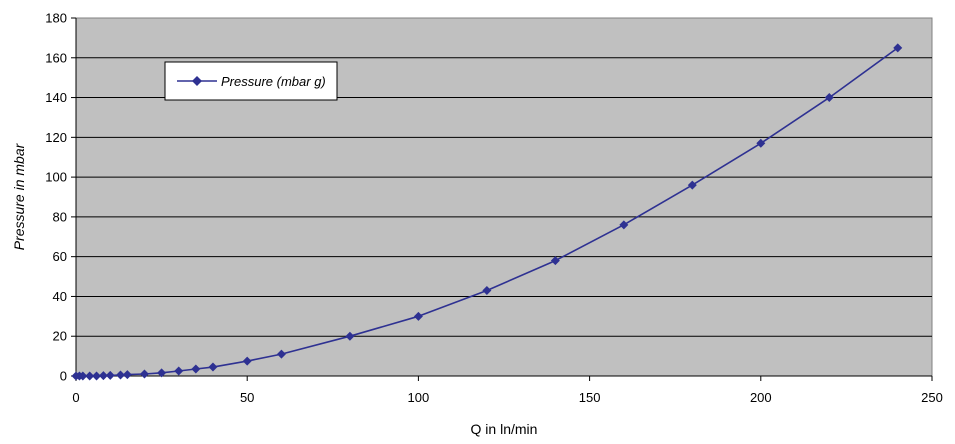 Image resolution: width=955 pixels, height=444 pixels. What do you see at coordinates (56, 137) in the screenshot?
I see `y-tick-label: 120` at bounding box center [56, 137].